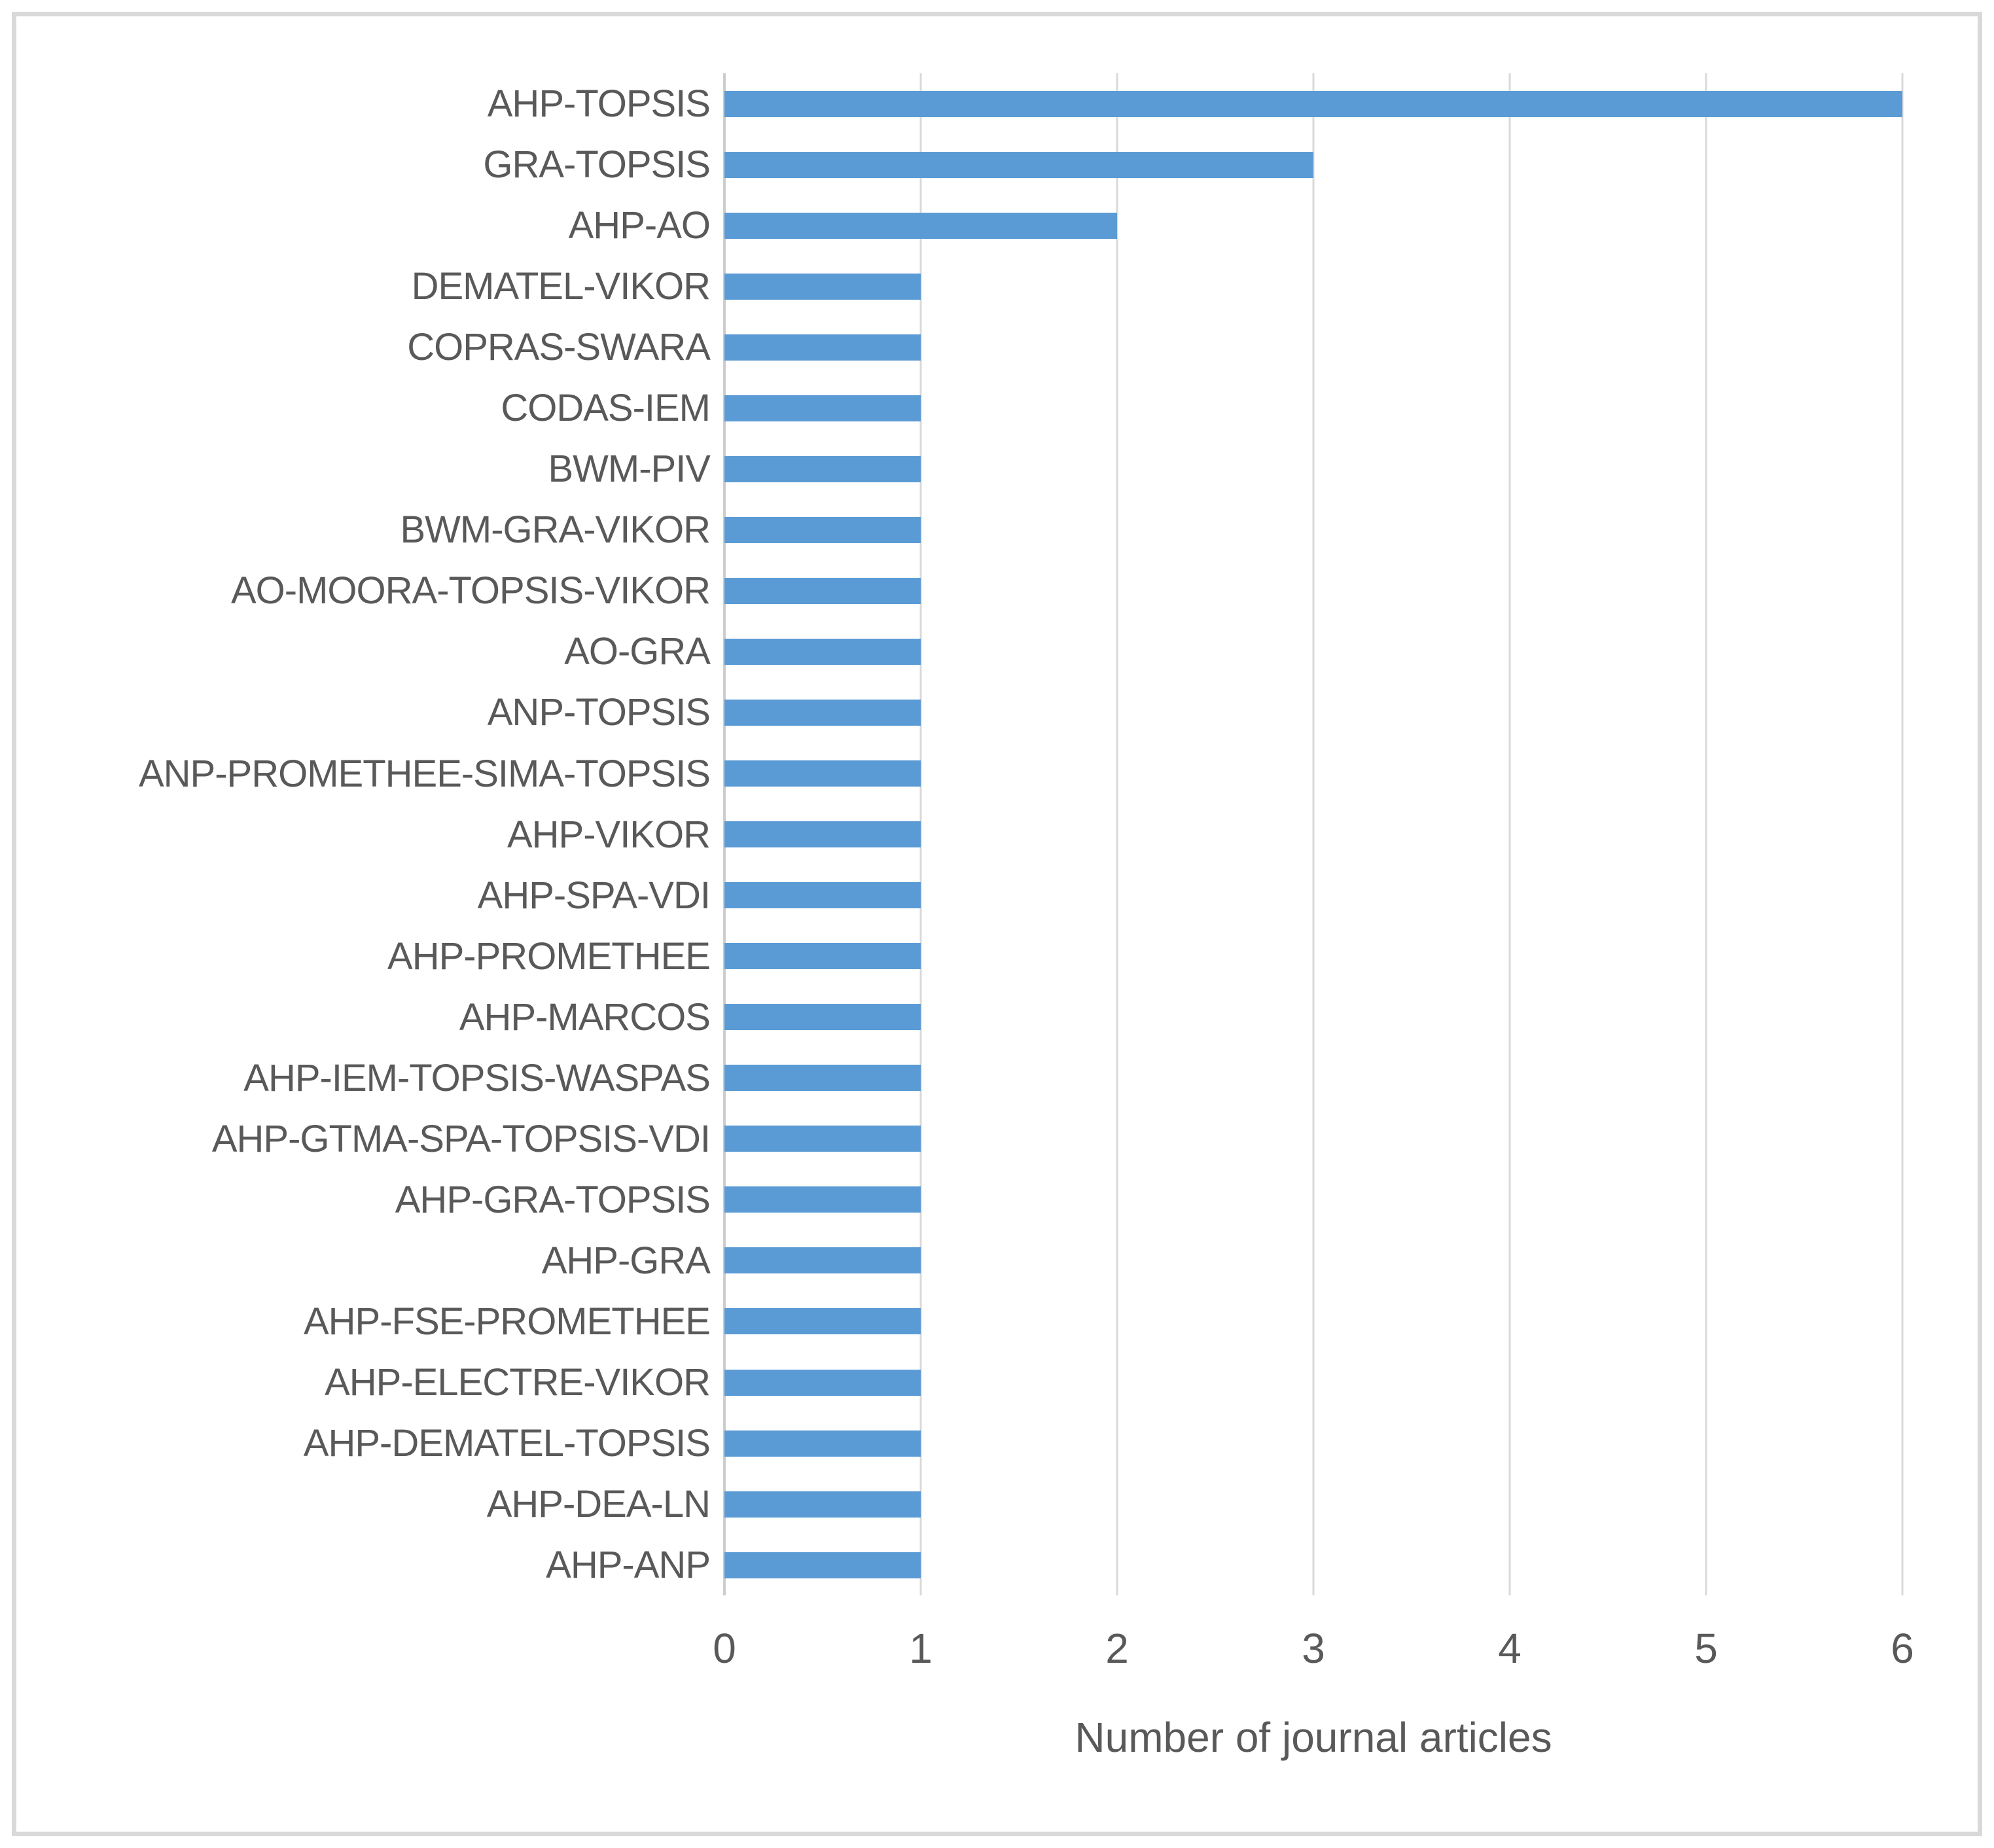 The width and height of the screenshot is (1994, 1848). What do you see at coordinates (507, 1444) in the screenshot?
I see `category-label: AHP-DEMATEL-TOPSIS` at bounding box center [507, 1444].